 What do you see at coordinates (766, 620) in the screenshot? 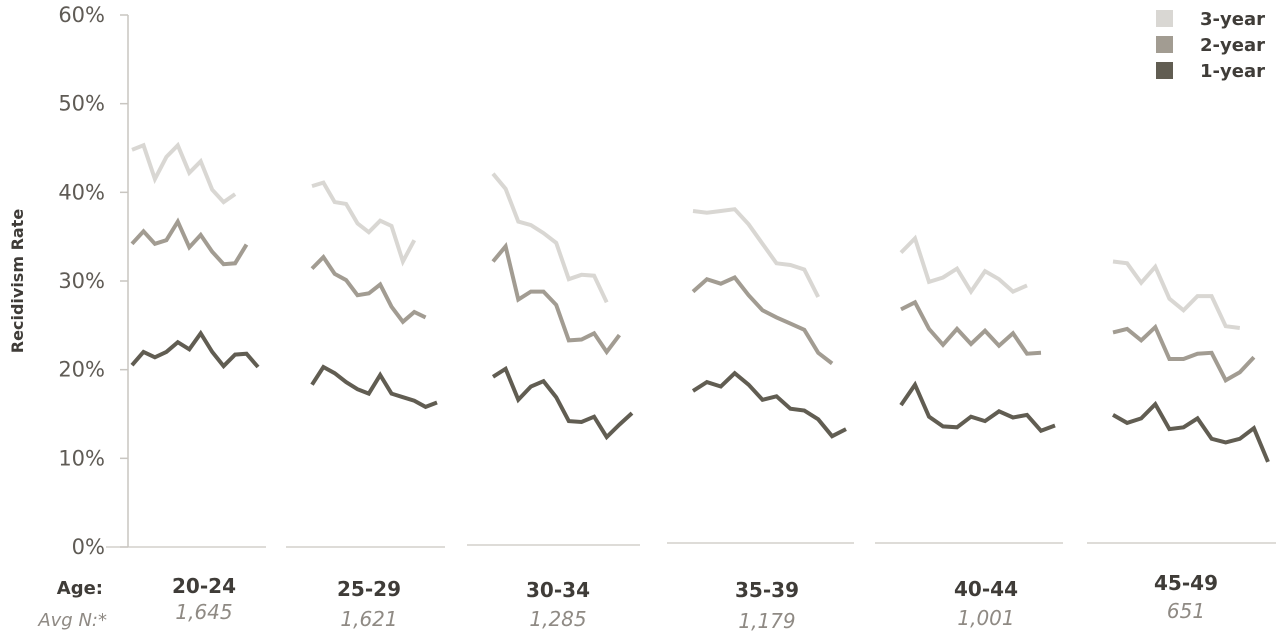
I see `avg-n-value: 1,179` at bounding box center [766, 620].